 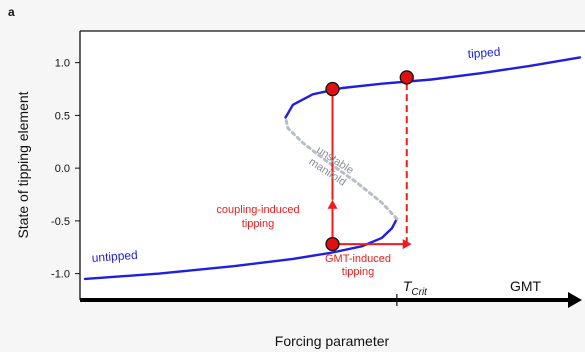 I want to click on y-ticks: 1.0 0.5 0.0 -0.5 -1.0, so click(x=65, y=169).